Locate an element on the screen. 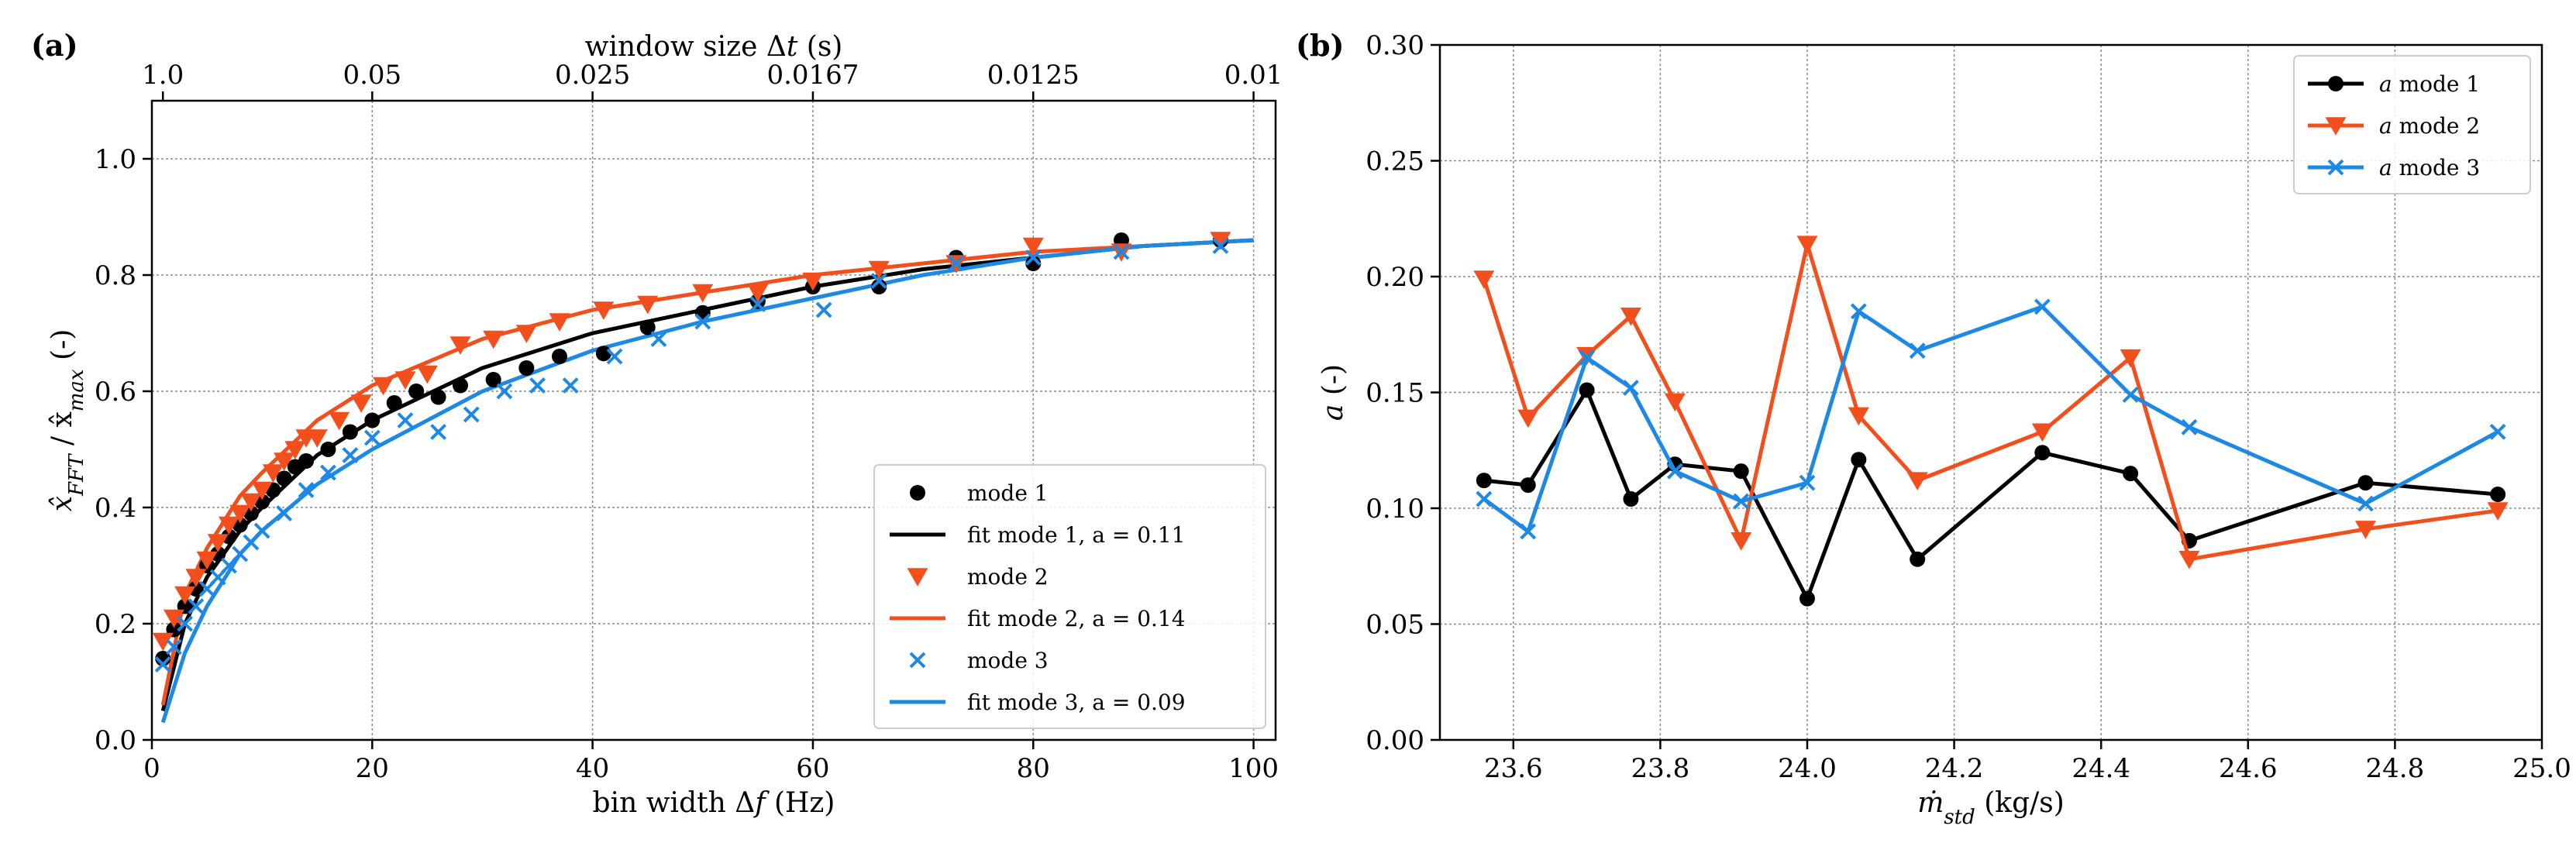 This screenshot has height=860, width=2576. x-tick-label: 25.0 is located at coordinates (2541, 768).